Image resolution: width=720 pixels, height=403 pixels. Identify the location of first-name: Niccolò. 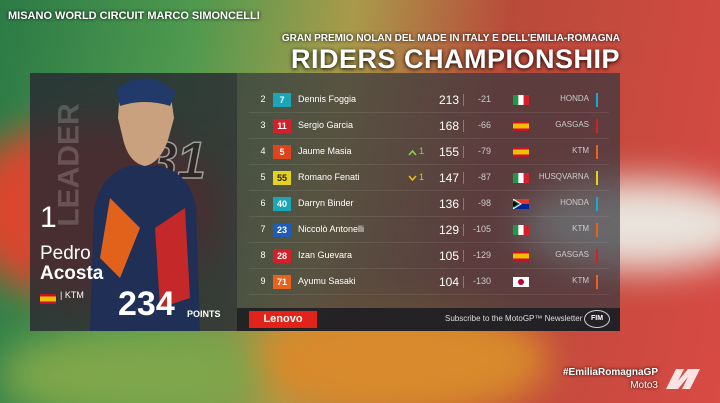
(313, 229).